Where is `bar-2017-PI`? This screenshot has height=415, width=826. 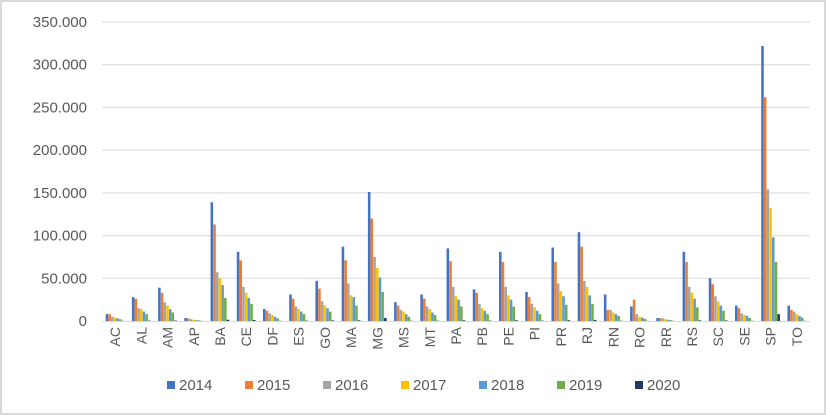
bar-2017-PI is located at coordinates (534, 314).